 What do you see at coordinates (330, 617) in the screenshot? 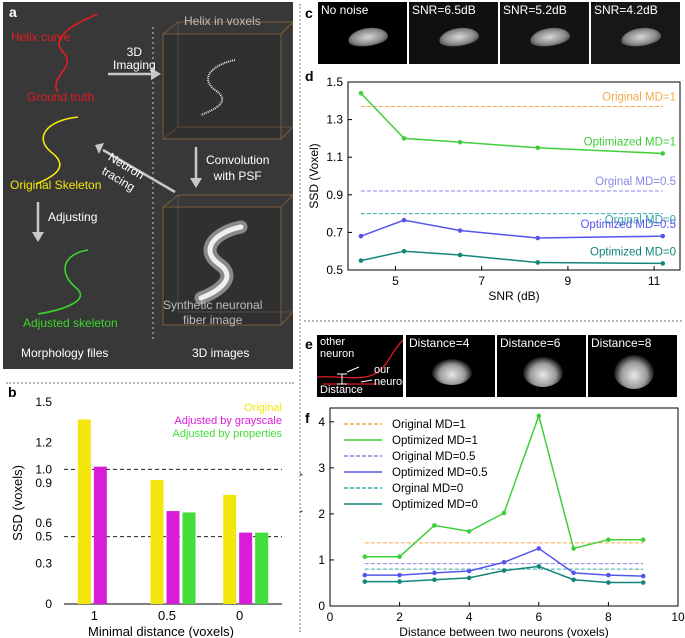
I see `x-tick-label: 0` at bounding box center [330, 617].